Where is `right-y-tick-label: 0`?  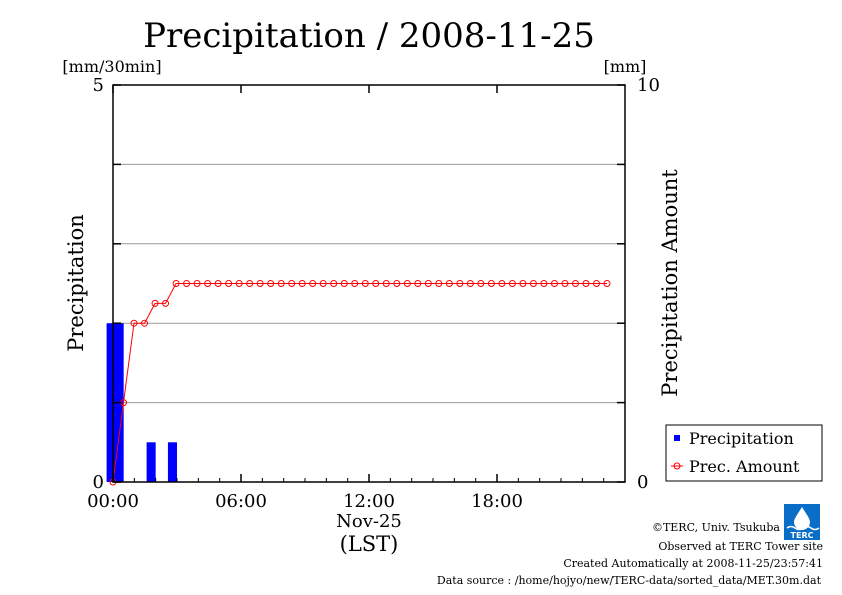 right-y-tick-label: 0 is located at coordinates (642, 482).